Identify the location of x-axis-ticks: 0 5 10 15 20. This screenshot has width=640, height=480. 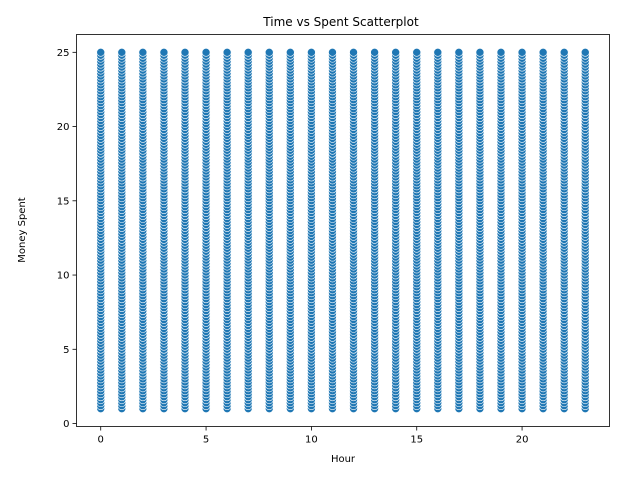
(313, 436).